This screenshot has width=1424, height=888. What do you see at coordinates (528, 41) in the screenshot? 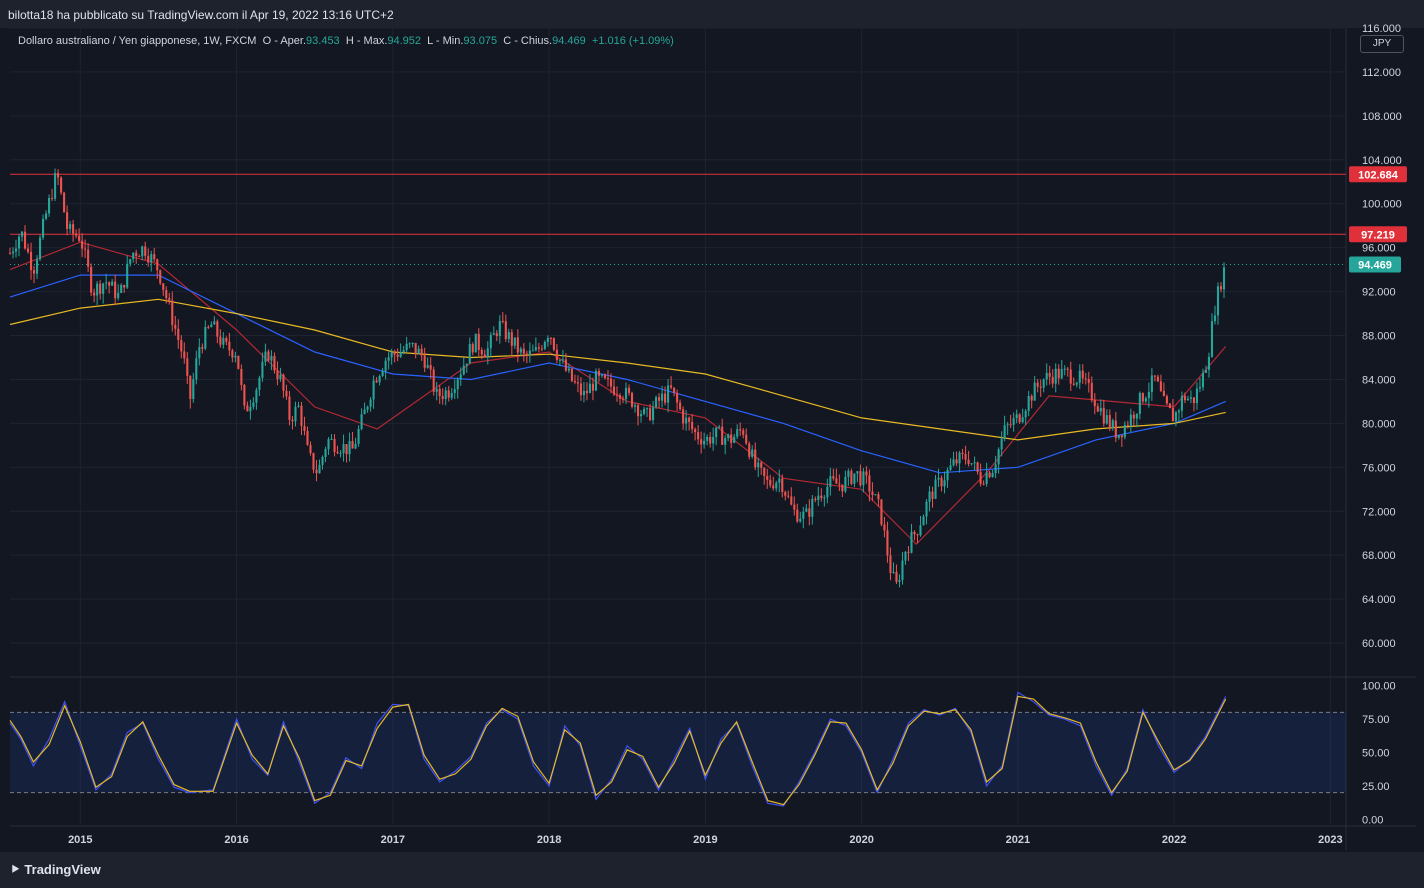
I see `close-label: C - Chius.` at bounding box center [528, 41].